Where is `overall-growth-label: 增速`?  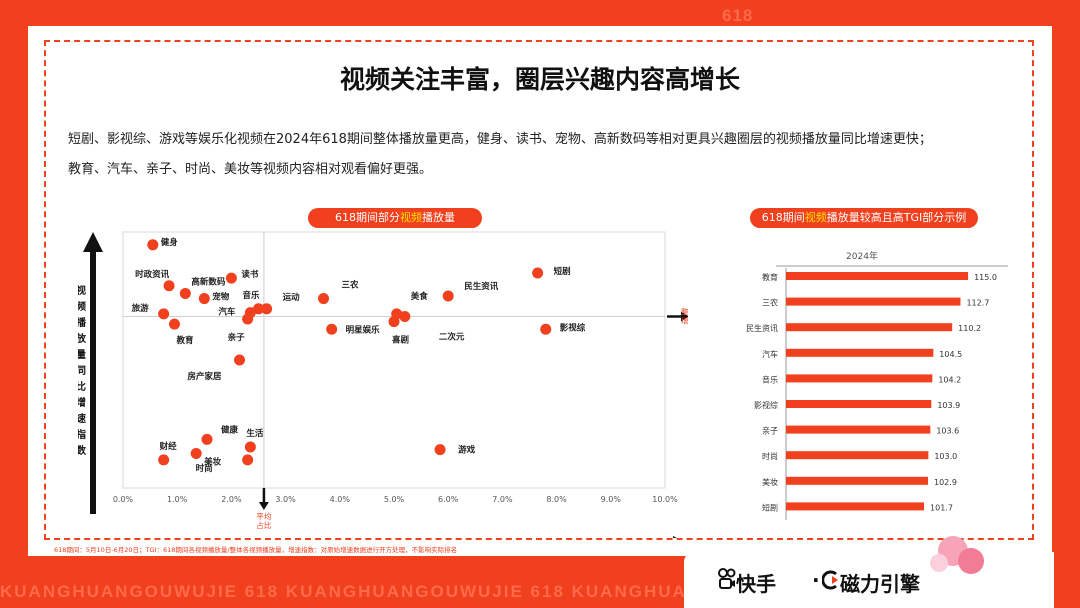
overall-growth-label: 增速 is located at coordinates (684, 320).